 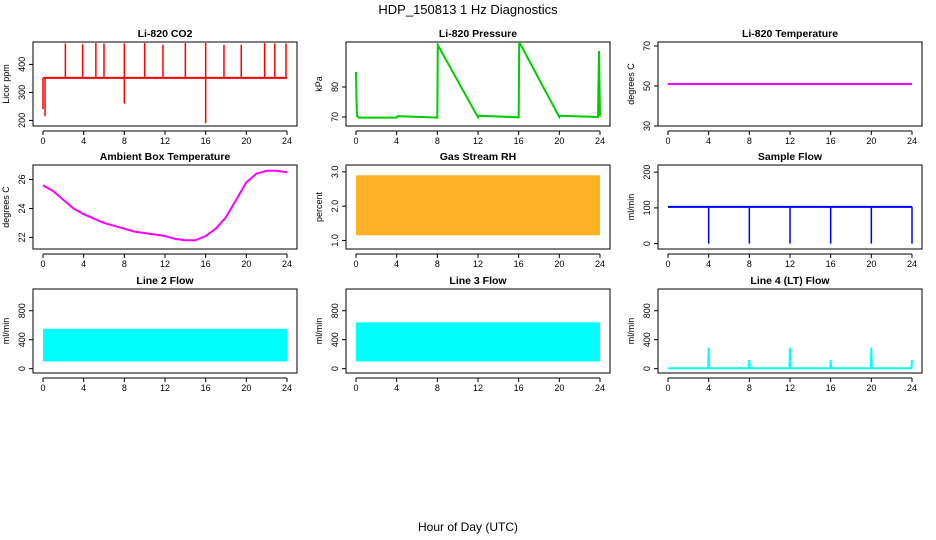 I want to click on panel-title: Line 4 (LT) Flow, so click(x=790, y=281).